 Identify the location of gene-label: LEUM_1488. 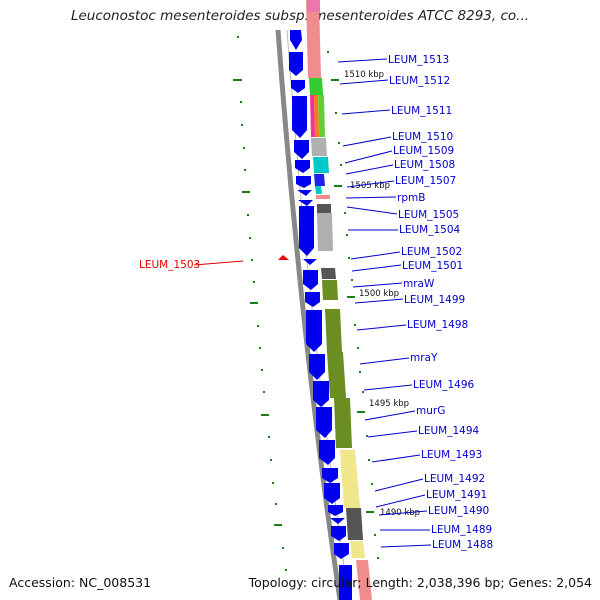
(462, 545).